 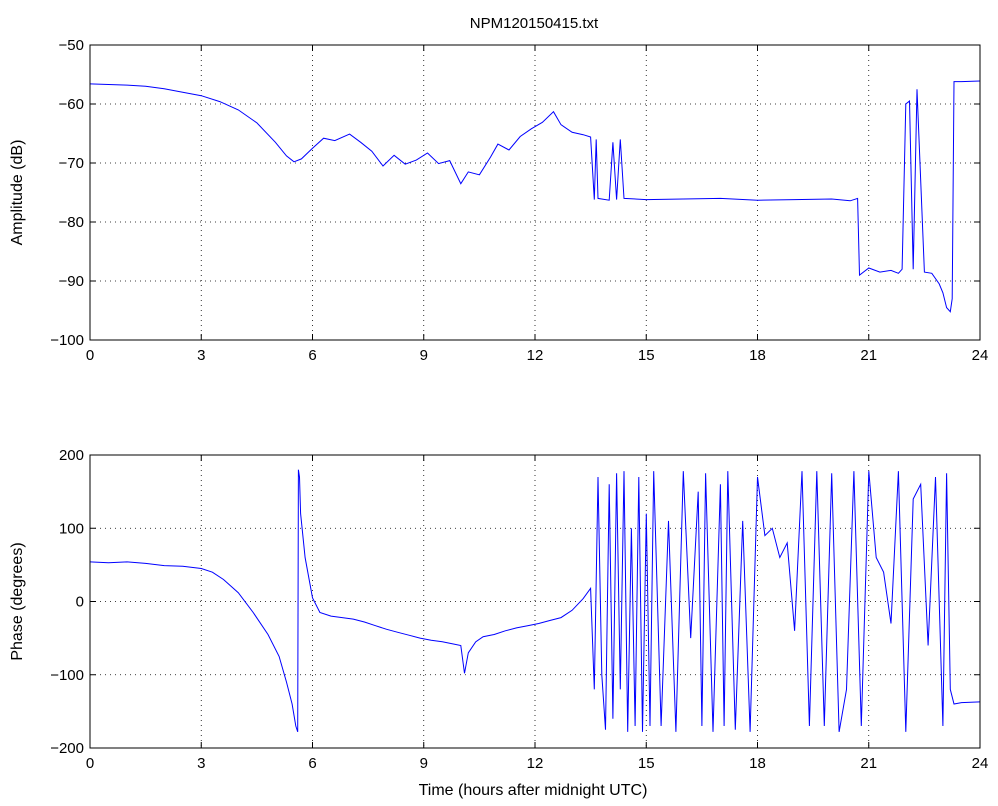 I want to click on phase-xtick-label-0: 0, so click(x=90, y=763).